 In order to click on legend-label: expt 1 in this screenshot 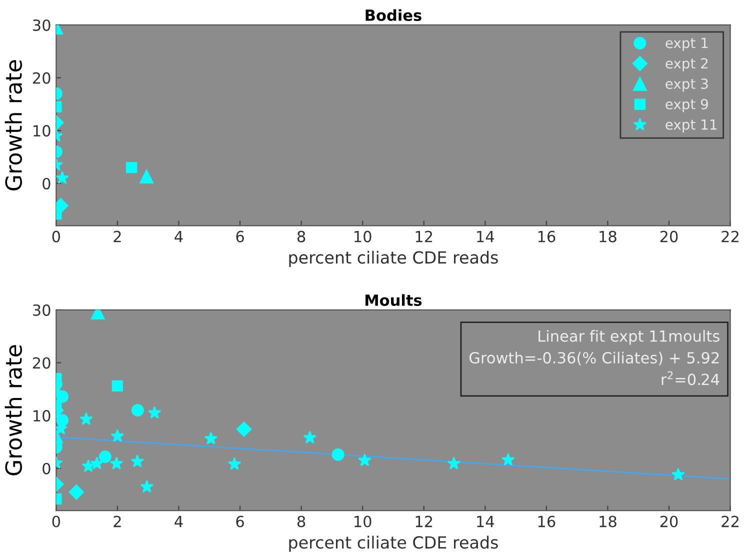, I will do `click(687, 44)`.